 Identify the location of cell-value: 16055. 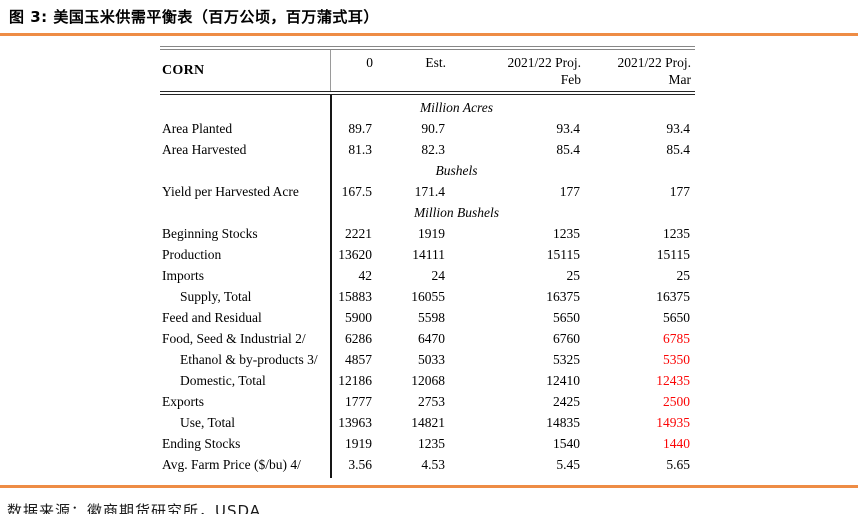
(428, 296).